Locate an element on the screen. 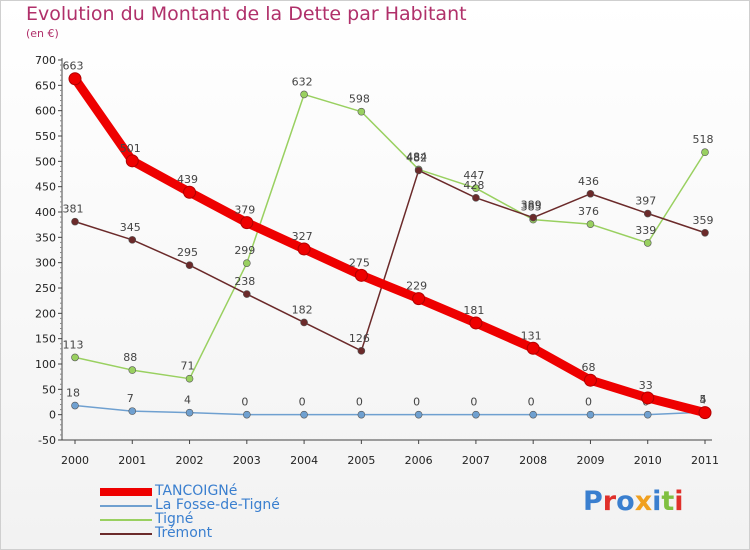  data-label: 376 is located at coordinates (588, 211).